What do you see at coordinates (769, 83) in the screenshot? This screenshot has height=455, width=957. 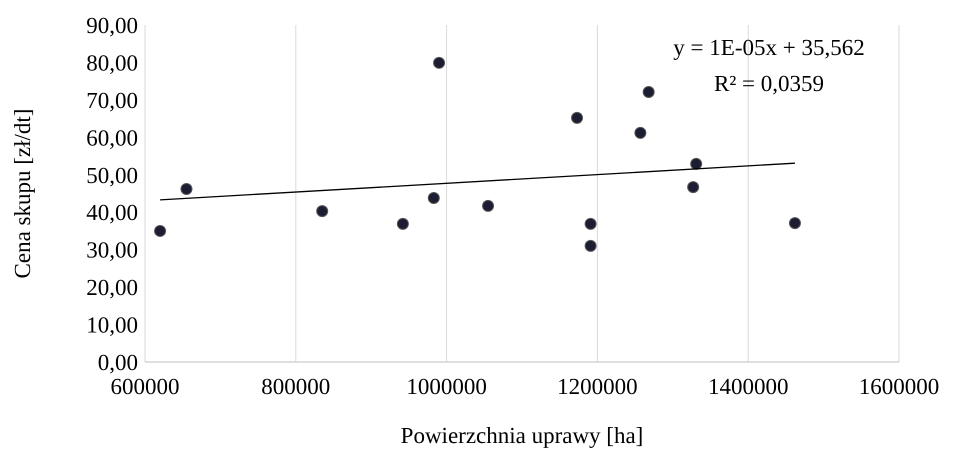 I see `annotation: R² = 0,0359` at bounding box center [769, 83].